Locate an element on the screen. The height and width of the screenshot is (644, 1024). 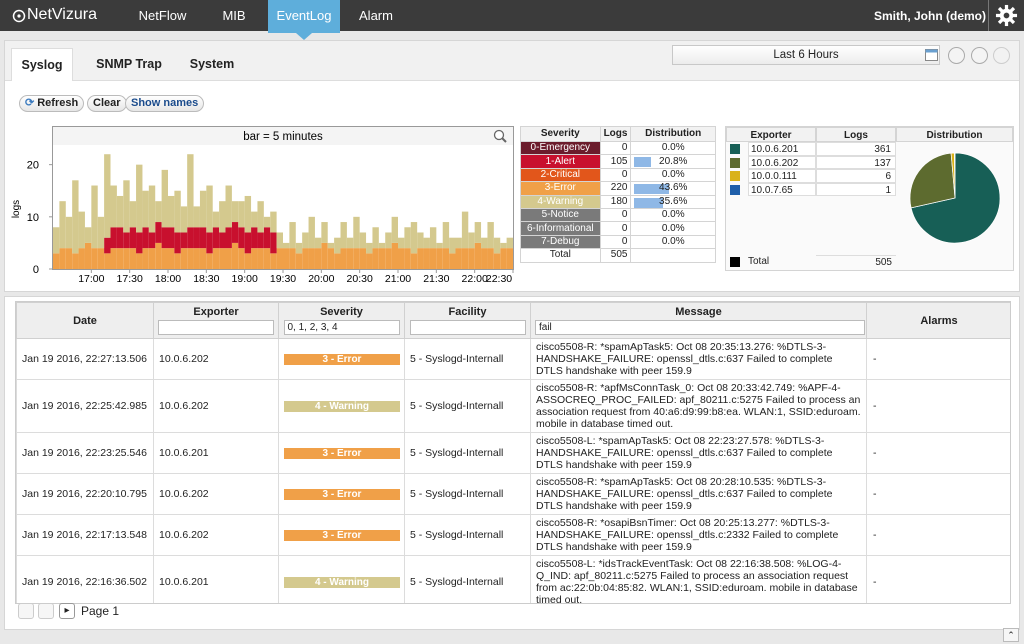
distribution-cell: 0.0% is located at coordinates (673, 228).